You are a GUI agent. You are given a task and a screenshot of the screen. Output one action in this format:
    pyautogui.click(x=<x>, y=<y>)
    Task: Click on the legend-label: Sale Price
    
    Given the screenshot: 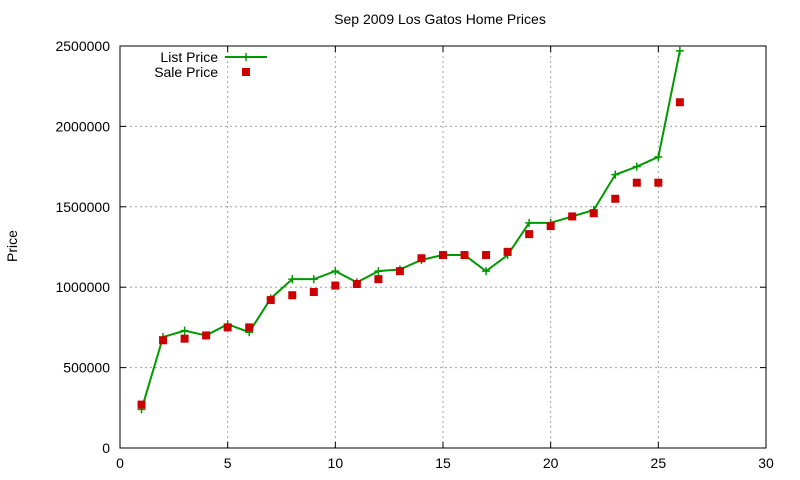 What is the action you would take?
    pyautogui.click(x=186, y=72)
    